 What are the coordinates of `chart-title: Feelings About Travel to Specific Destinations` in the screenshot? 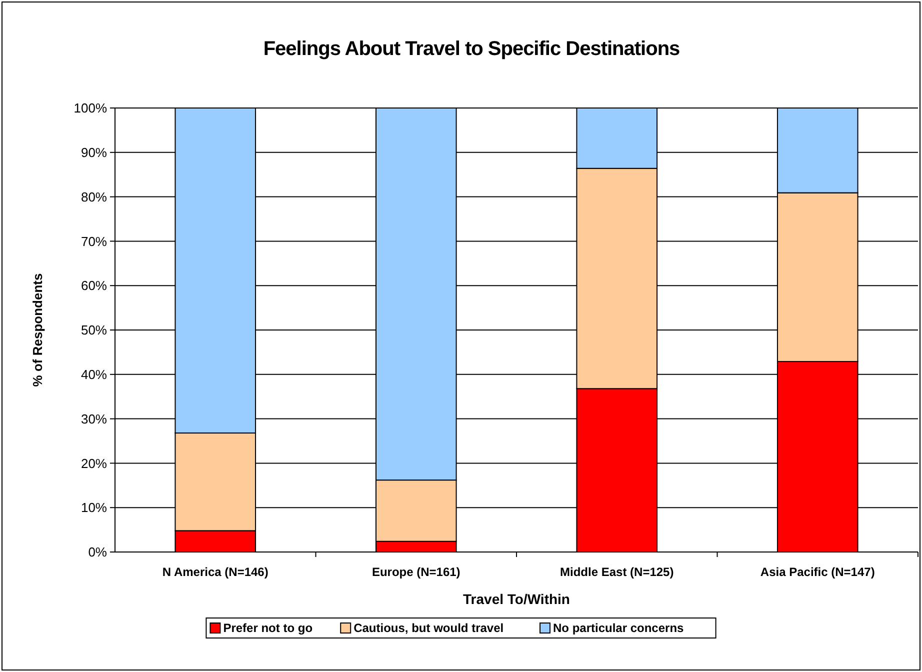 It's located at (471, 49).